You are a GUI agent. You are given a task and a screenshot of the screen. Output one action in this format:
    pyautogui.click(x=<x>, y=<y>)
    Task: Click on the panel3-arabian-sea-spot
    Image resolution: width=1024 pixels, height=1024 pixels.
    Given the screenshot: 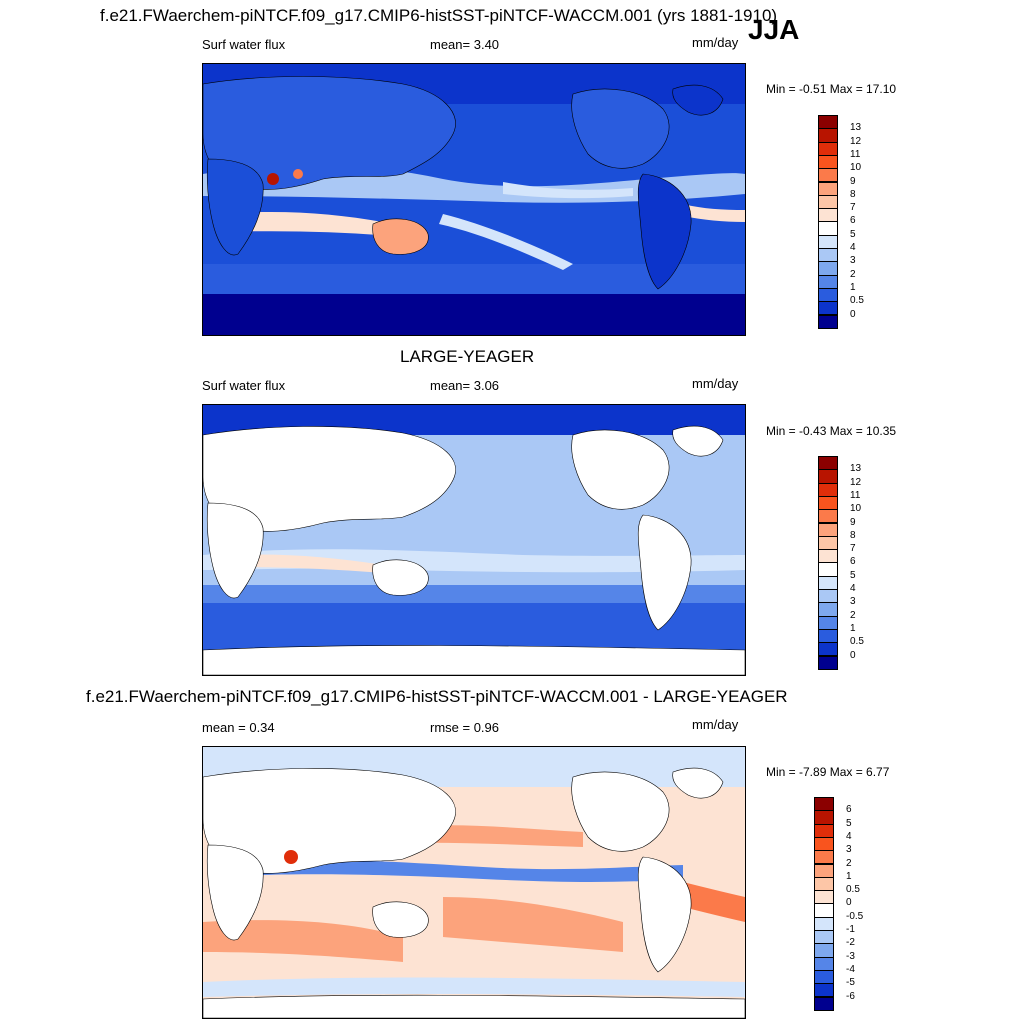 What is the action you would take?
    pyautogui.click(x=291, y=857)
    